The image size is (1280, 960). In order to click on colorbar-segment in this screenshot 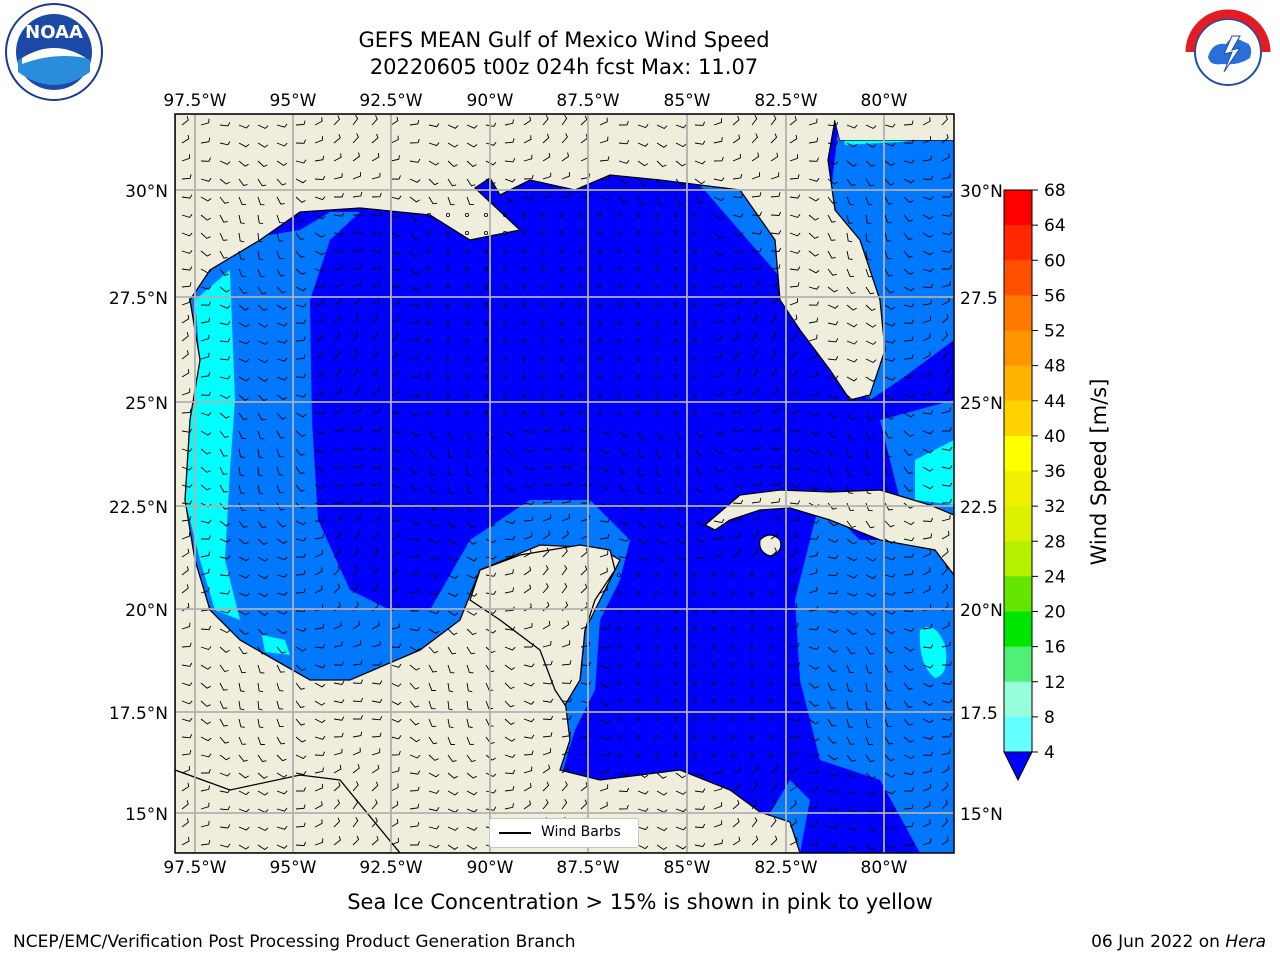, I will do `click(1018, 418)`.